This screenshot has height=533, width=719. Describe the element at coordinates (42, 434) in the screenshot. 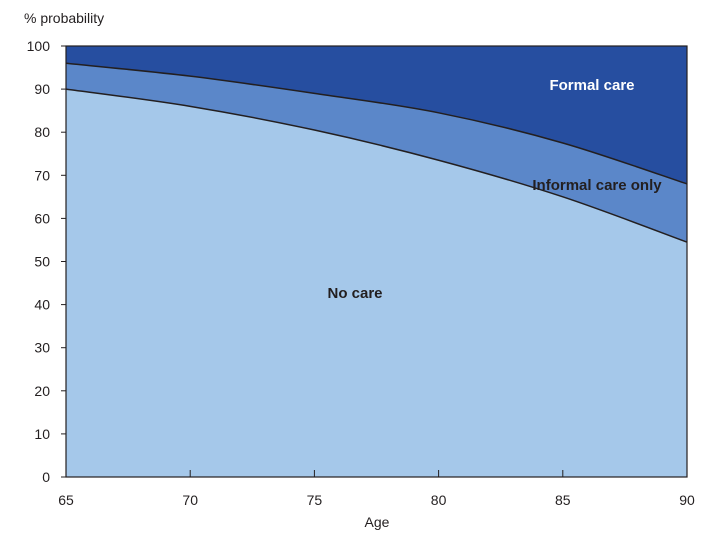

I see `y-tick-label: 10` at that location.